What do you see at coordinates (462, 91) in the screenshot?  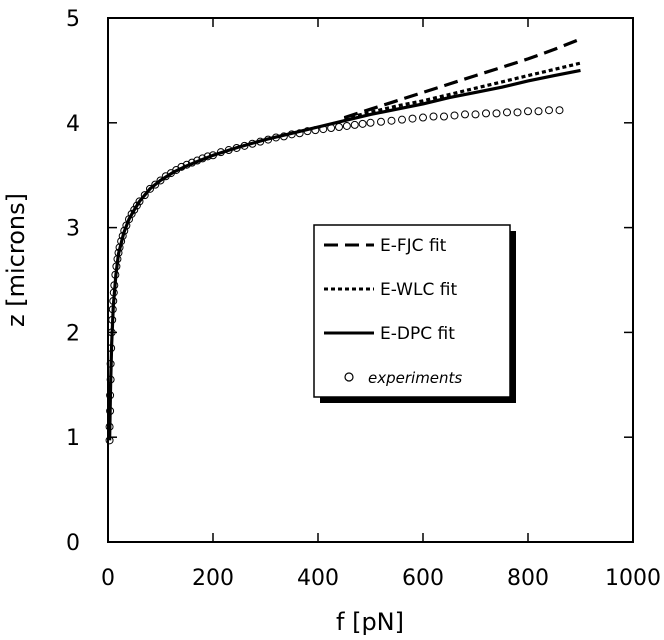 I see `series-e-wlc-fit-line` at bounding box center [462, 91].